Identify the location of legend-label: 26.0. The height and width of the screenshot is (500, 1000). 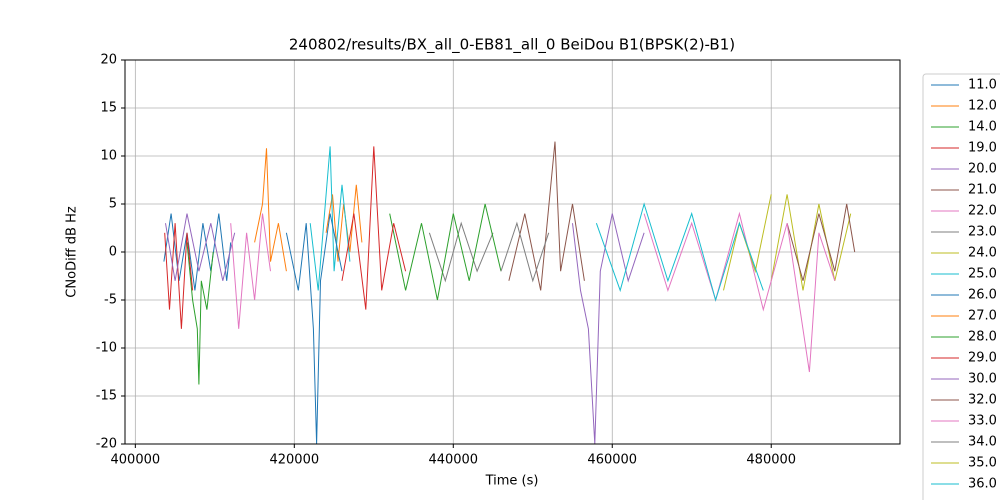
(982, 295).